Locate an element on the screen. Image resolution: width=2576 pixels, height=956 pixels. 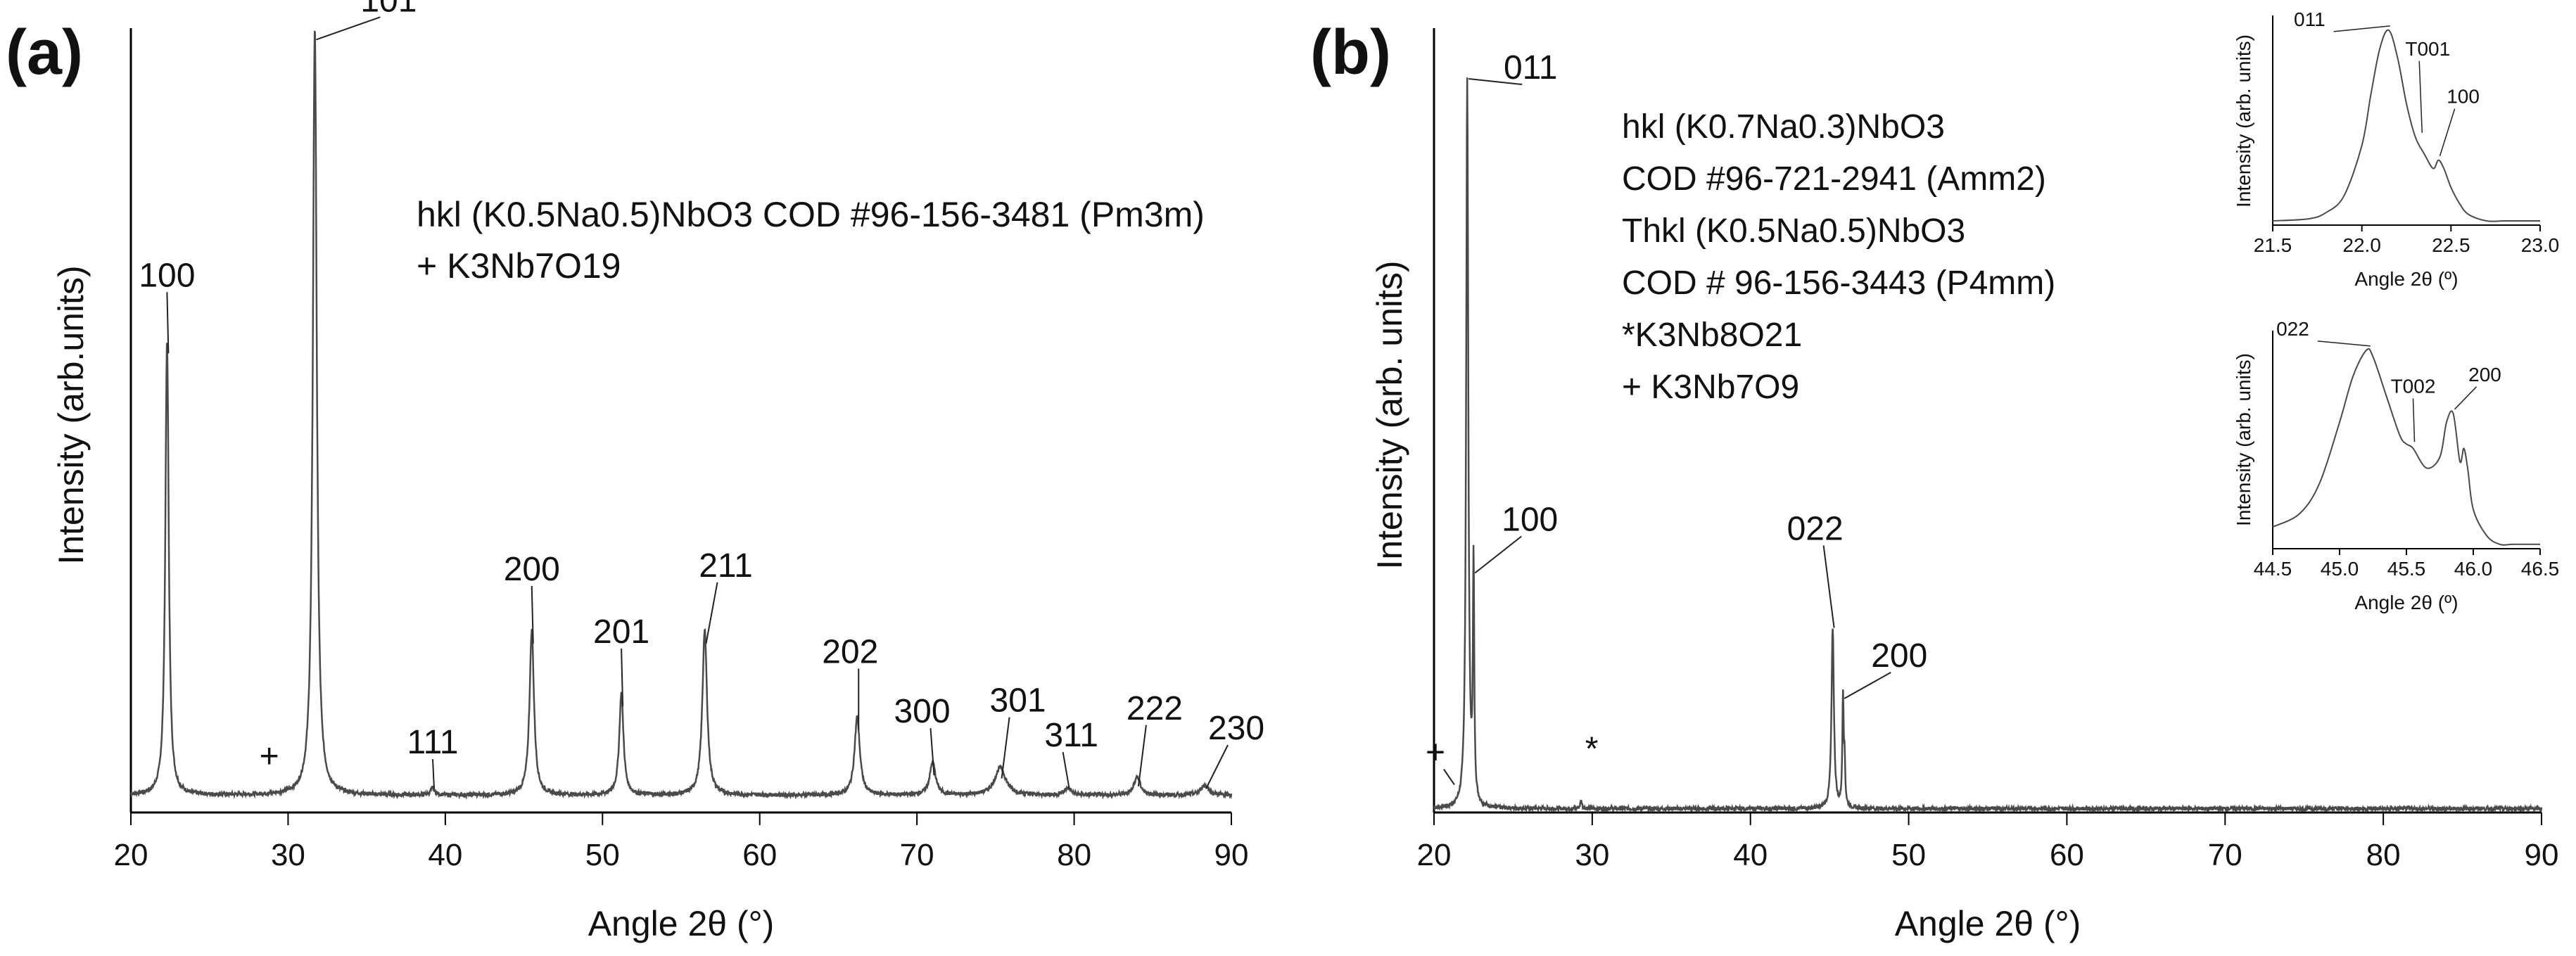
peak-label: T002 is located at coordinates (2413, 386).